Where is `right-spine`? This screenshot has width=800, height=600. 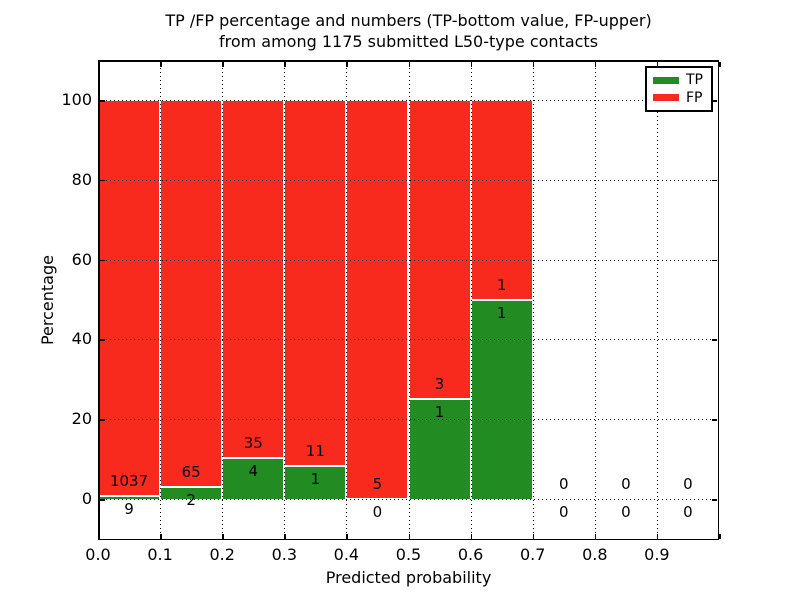
right-spine is located at coordinates (718, 300).